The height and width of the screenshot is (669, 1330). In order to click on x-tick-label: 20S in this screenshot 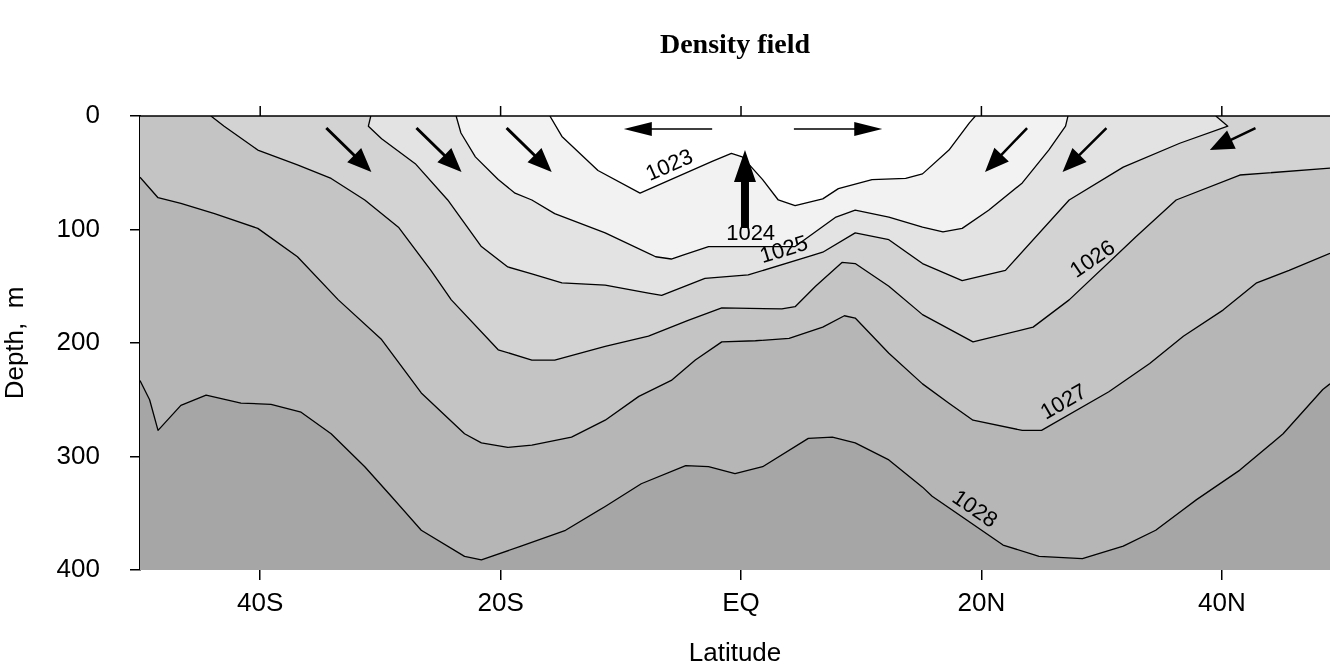, I will do `click(500, 601)`.